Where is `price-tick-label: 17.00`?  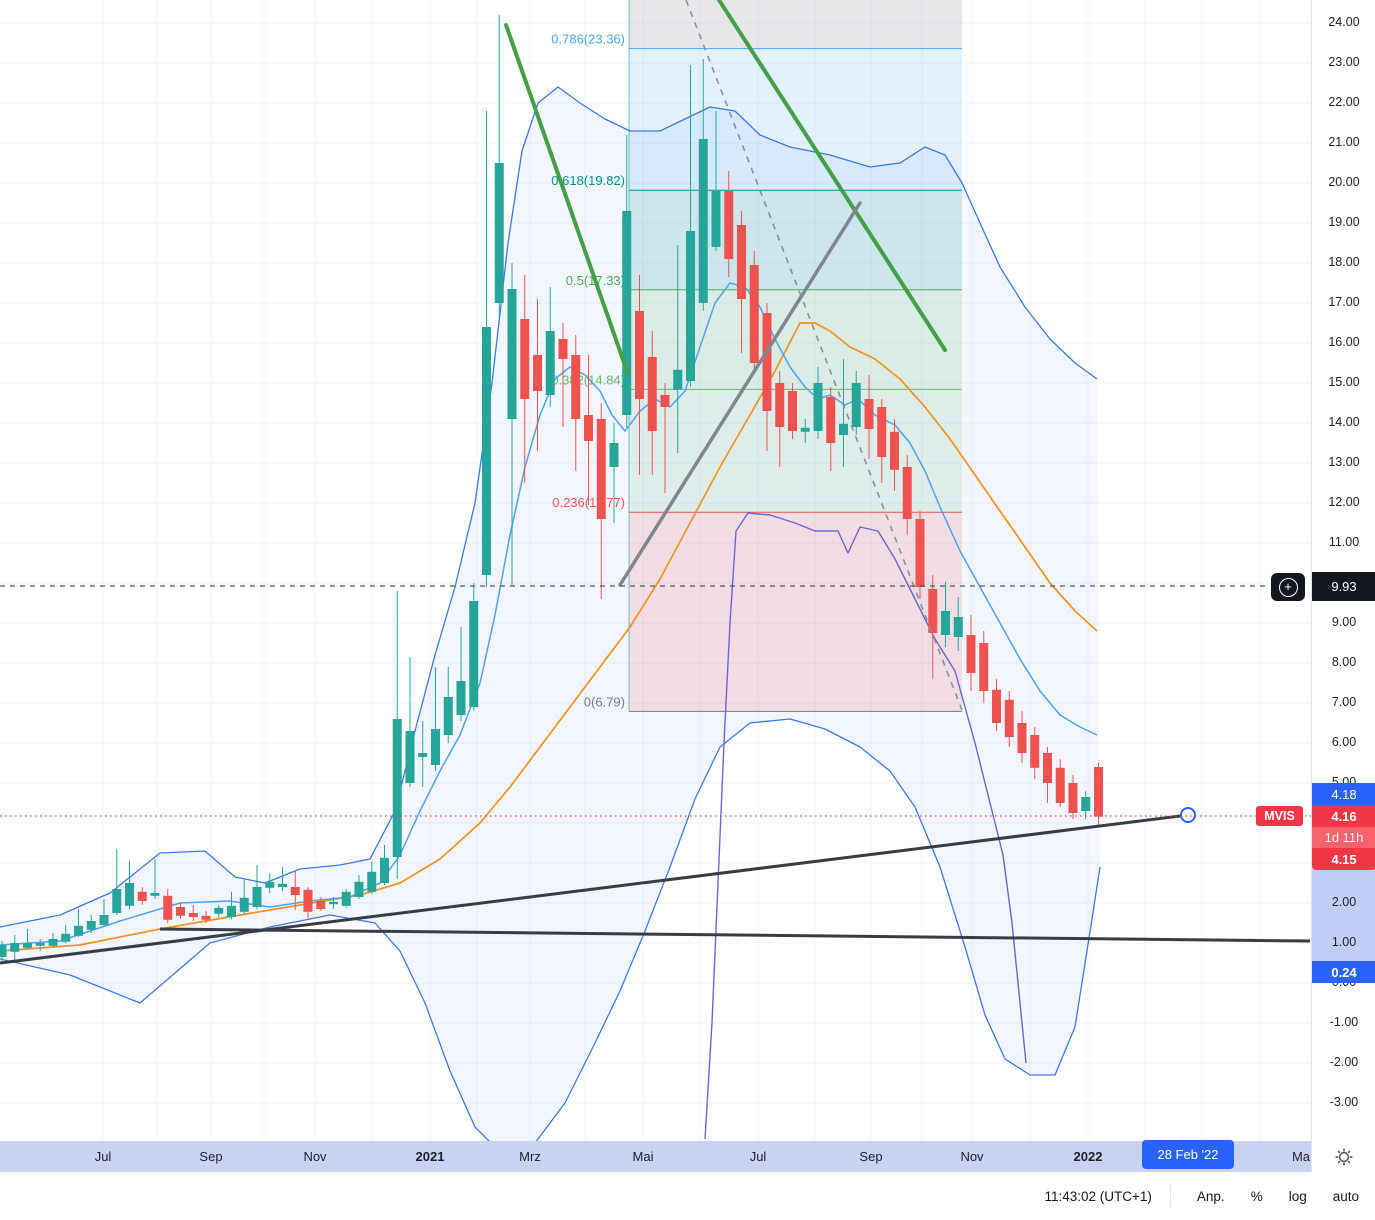 price-tick-label: 17.00 is located at coordinates (1344, 302).